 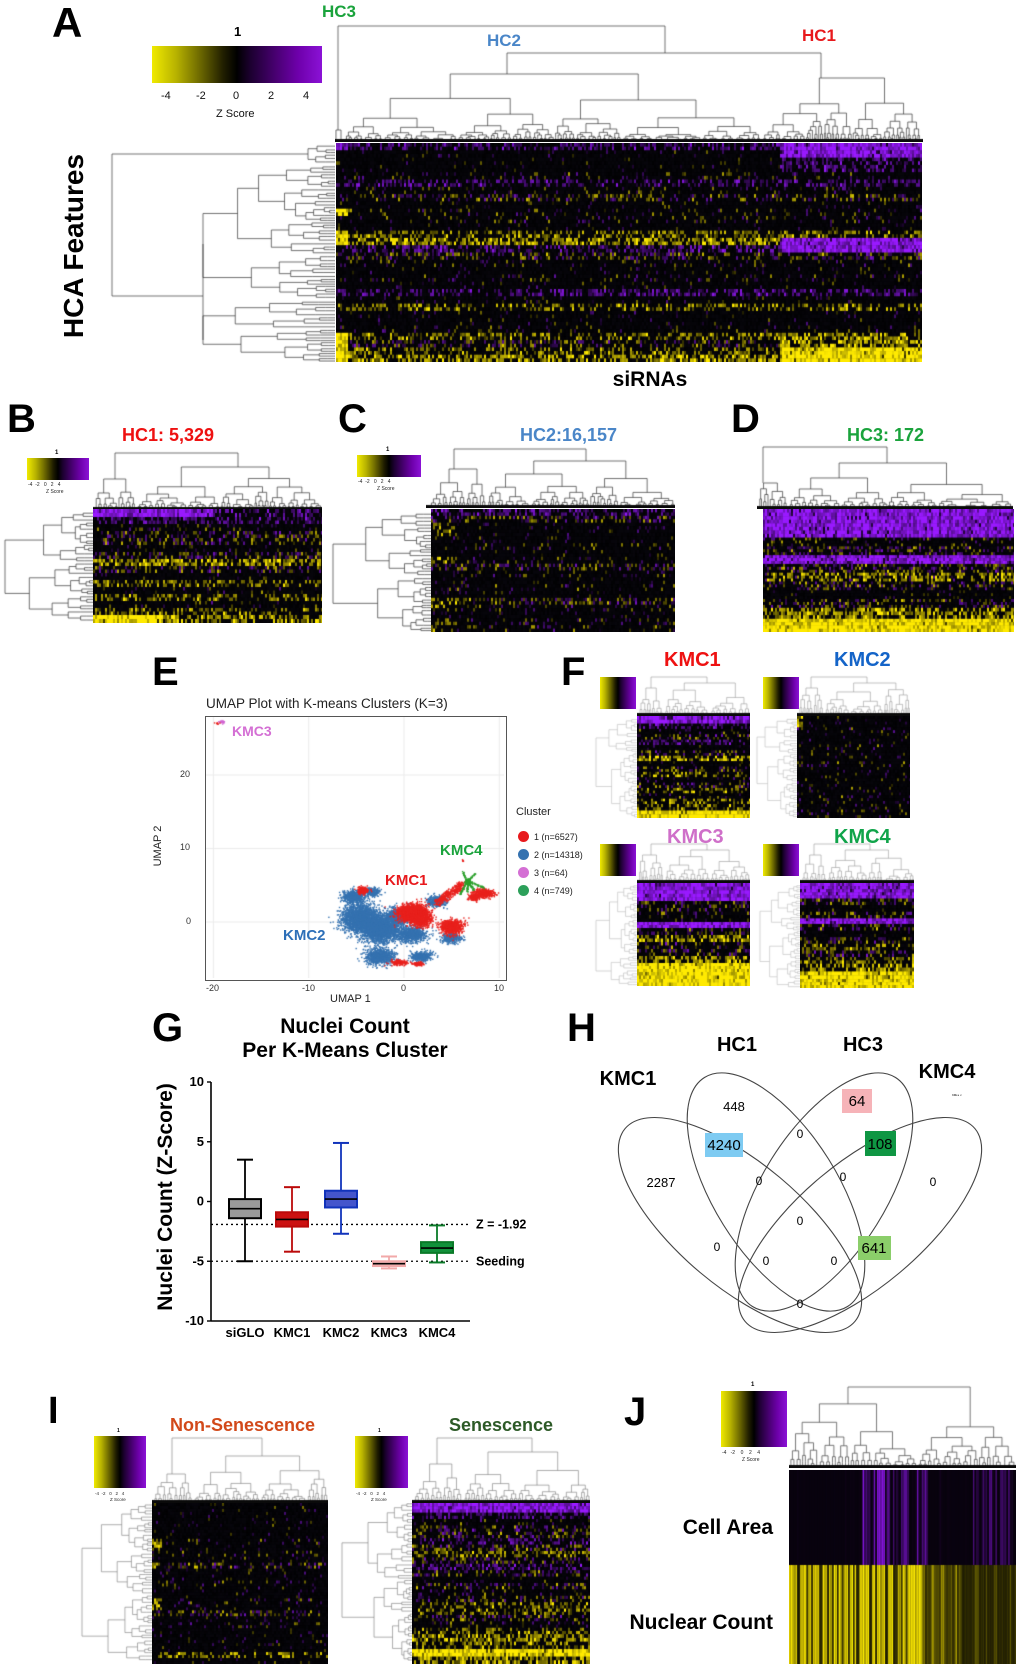 What do you see at coordinates (723, 1145) in the screenshot?
I see `svg-text: 4240` at bounding box center [723, 1145].